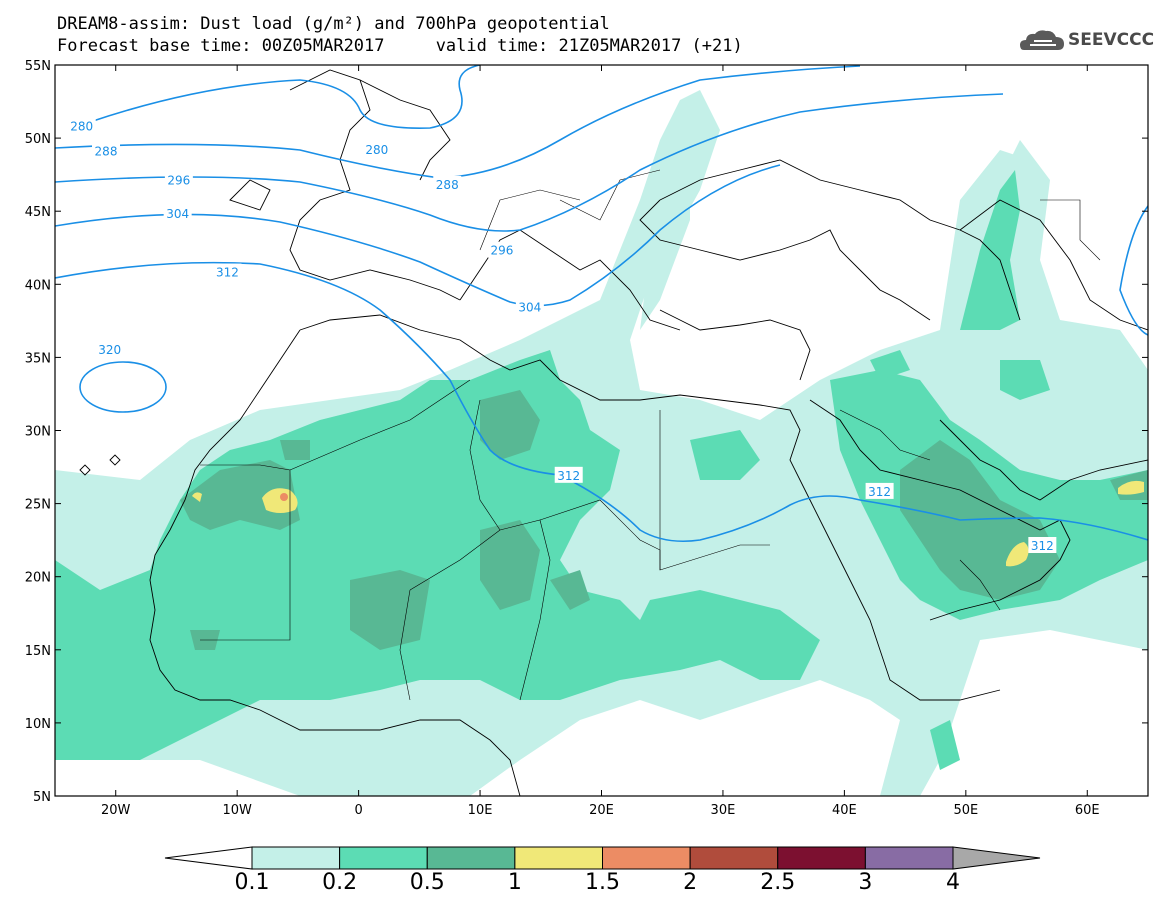 The image size is (1165, 907). I want to click on colorbar-label: 4, so click(953, 882).